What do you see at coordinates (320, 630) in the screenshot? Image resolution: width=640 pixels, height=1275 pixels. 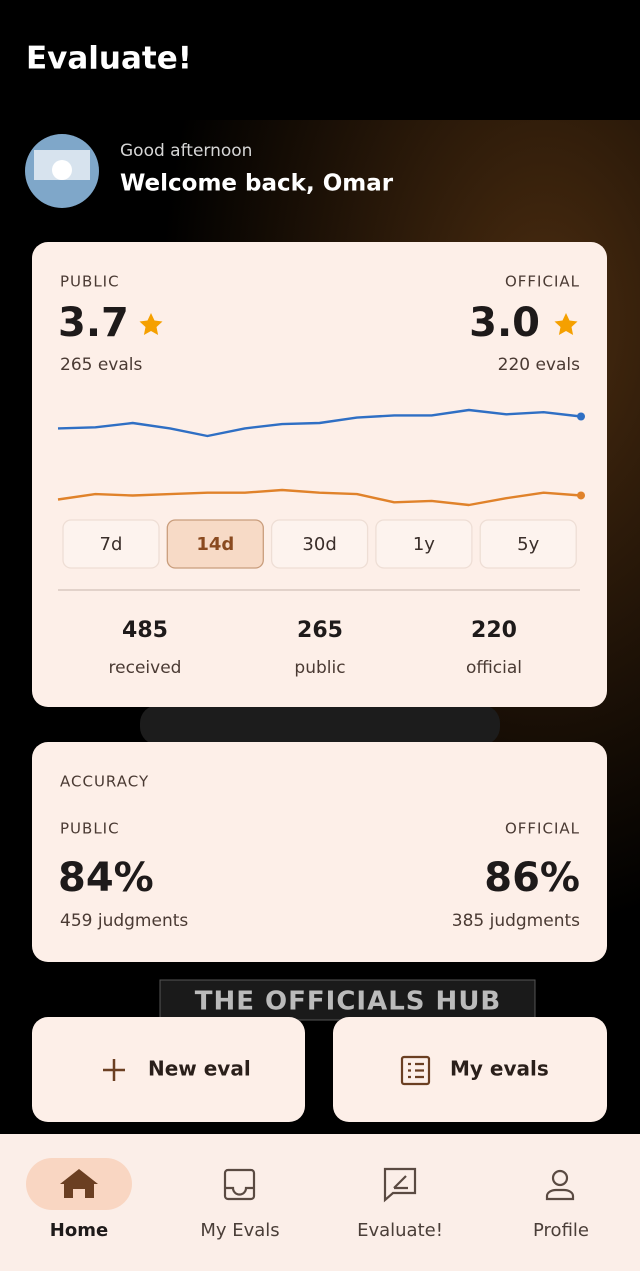 I see `stat-value: 265` at bounding box center [320, 630].